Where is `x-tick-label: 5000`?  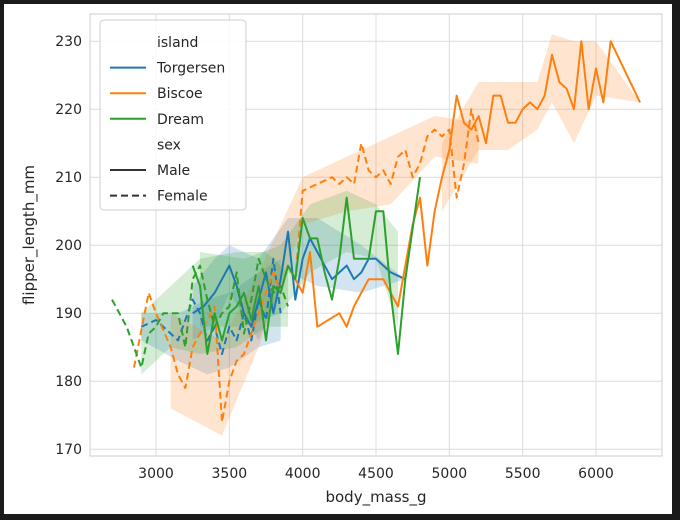
x-tick-label: 5000 is located at coordinates (450, 474).